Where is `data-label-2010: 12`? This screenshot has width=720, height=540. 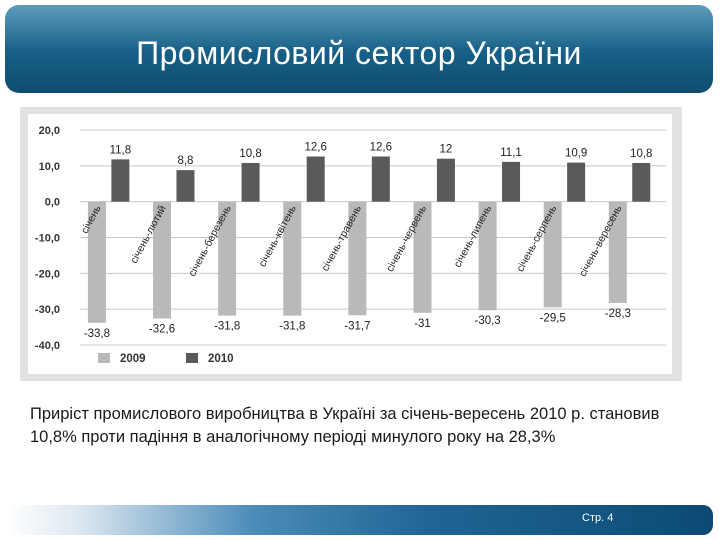
data-label-2010: 12 is located at coordinates (446, 150).